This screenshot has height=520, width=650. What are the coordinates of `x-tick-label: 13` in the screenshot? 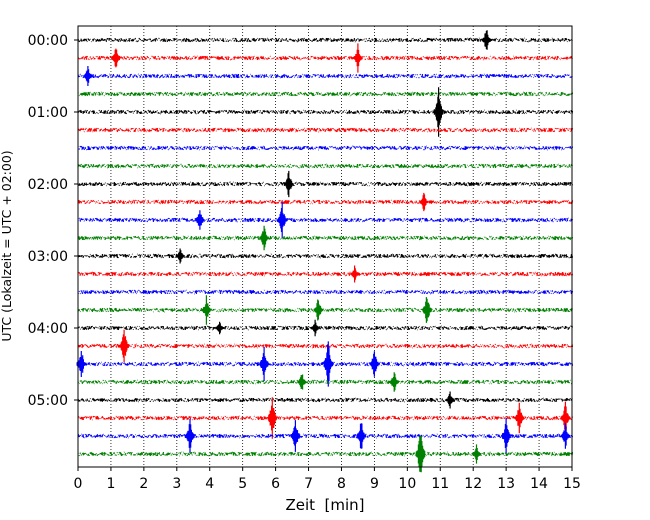 It's located at (506, 484).